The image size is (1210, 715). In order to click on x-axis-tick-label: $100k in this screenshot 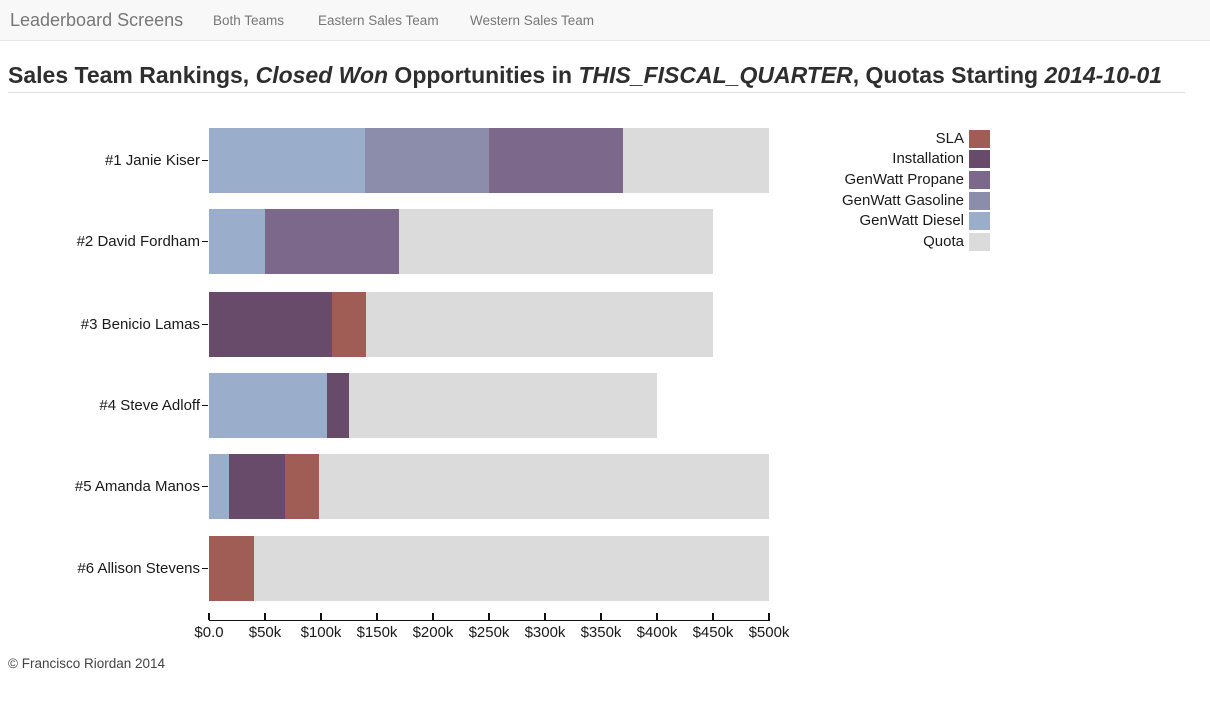, I will do `click(321, 632)`.